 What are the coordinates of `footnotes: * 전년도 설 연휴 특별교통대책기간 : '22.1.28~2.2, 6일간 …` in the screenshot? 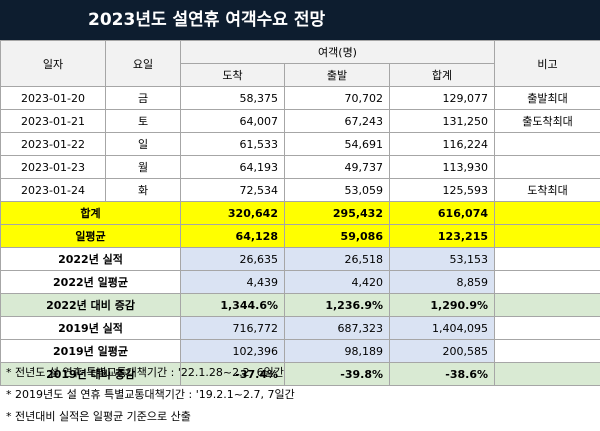 It's located at (150, 395).